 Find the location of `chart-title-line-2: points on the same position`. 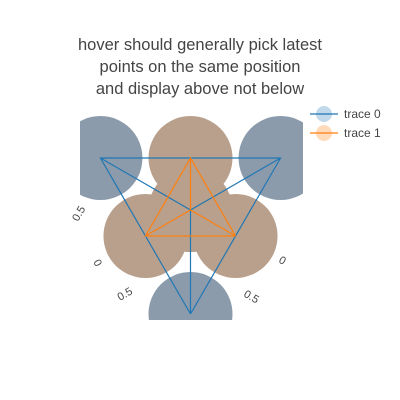

chart-title-line-2: points on the same position is located at coordinates (200, 67).